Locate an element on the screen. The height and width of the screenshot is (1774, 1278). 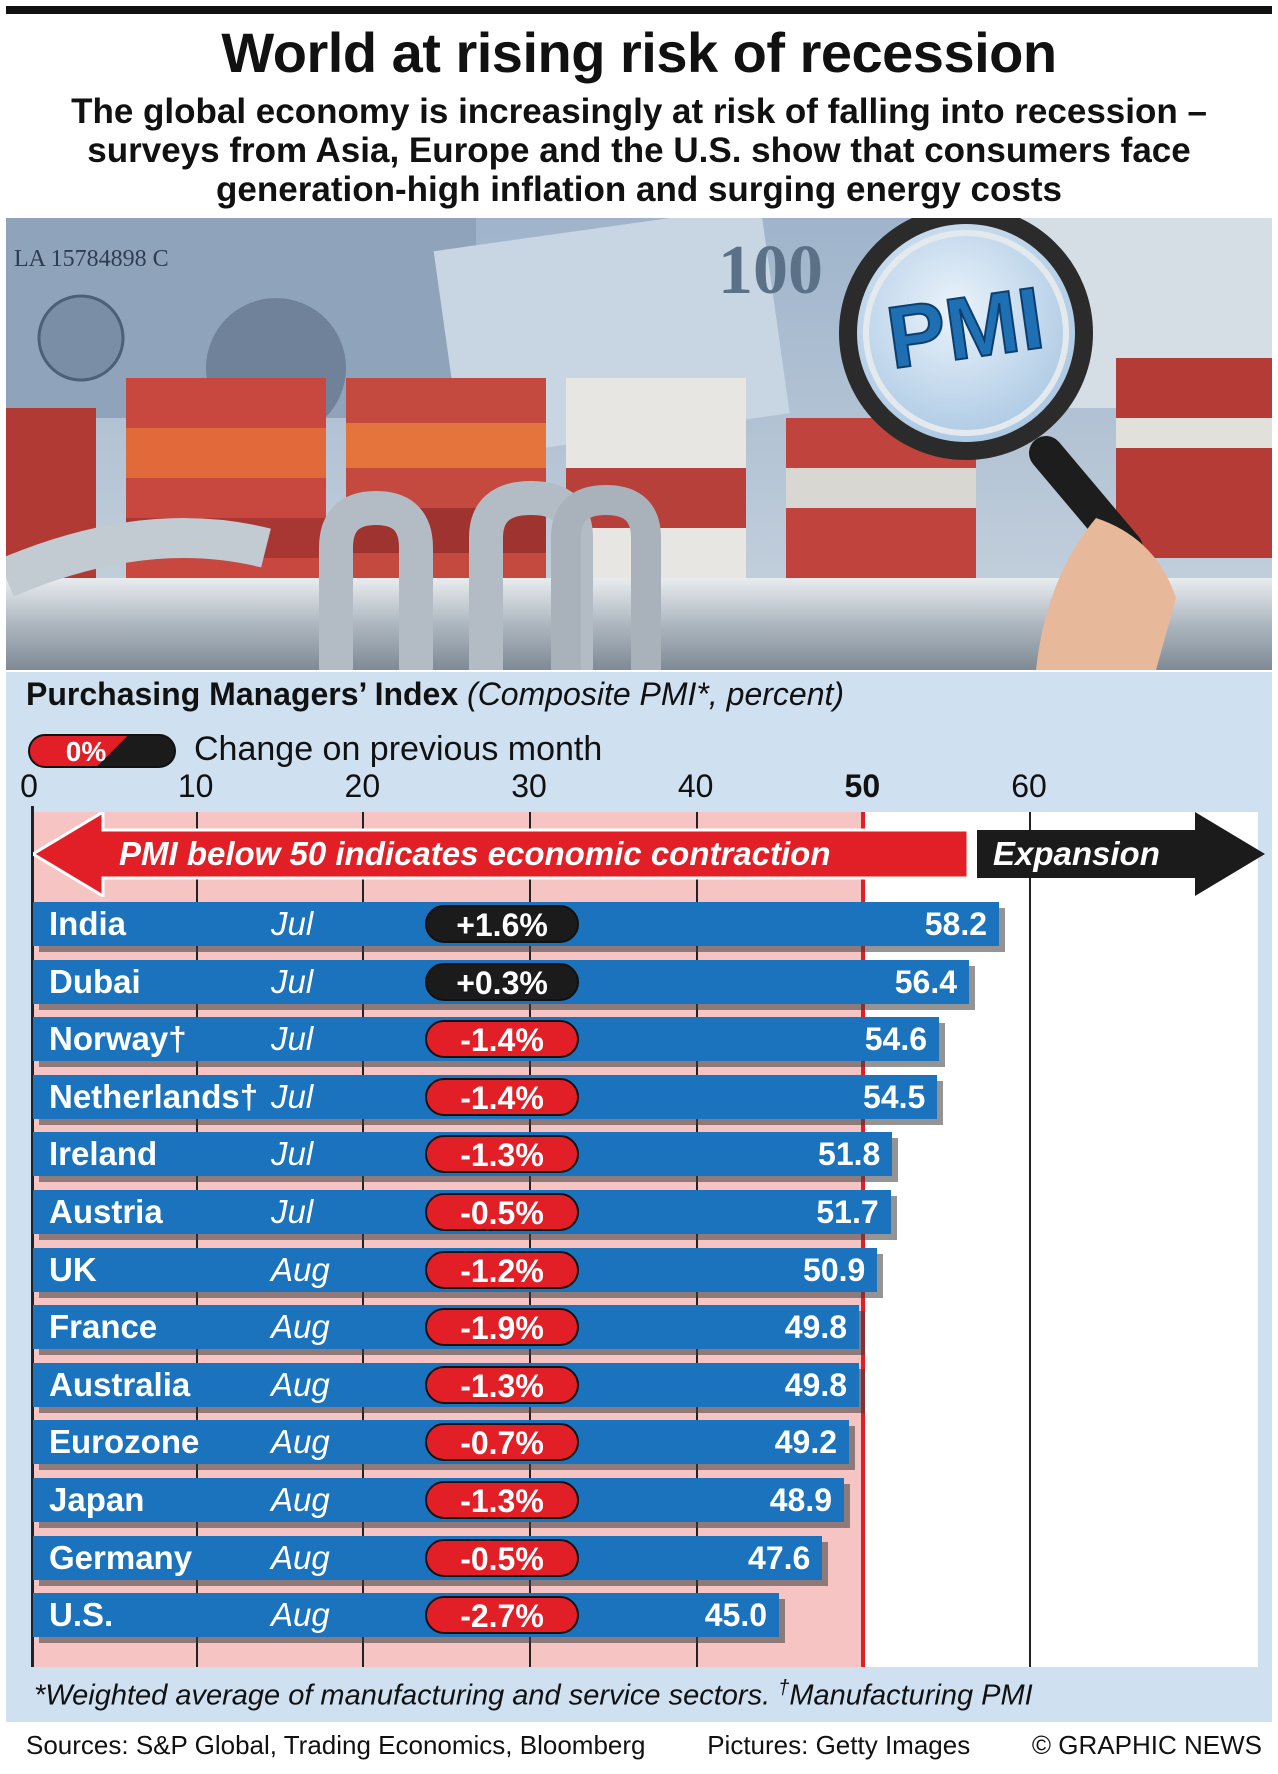
bar-row: Japan Aug -1.3% 48.9 is located at coordinates (438, 1500).